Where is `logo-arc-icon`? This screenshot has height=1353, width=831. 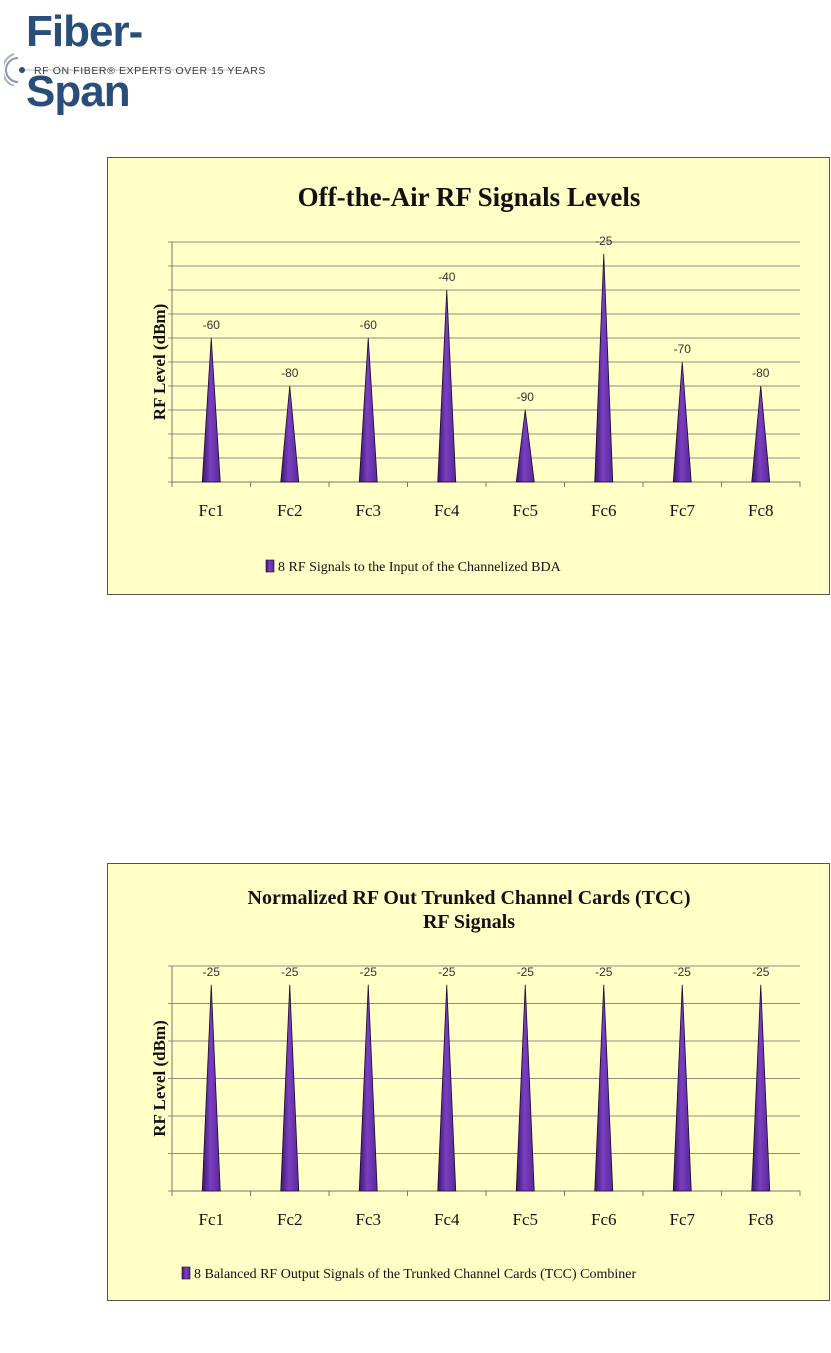
logo-arc-icon is located at coordinates (123, 69).